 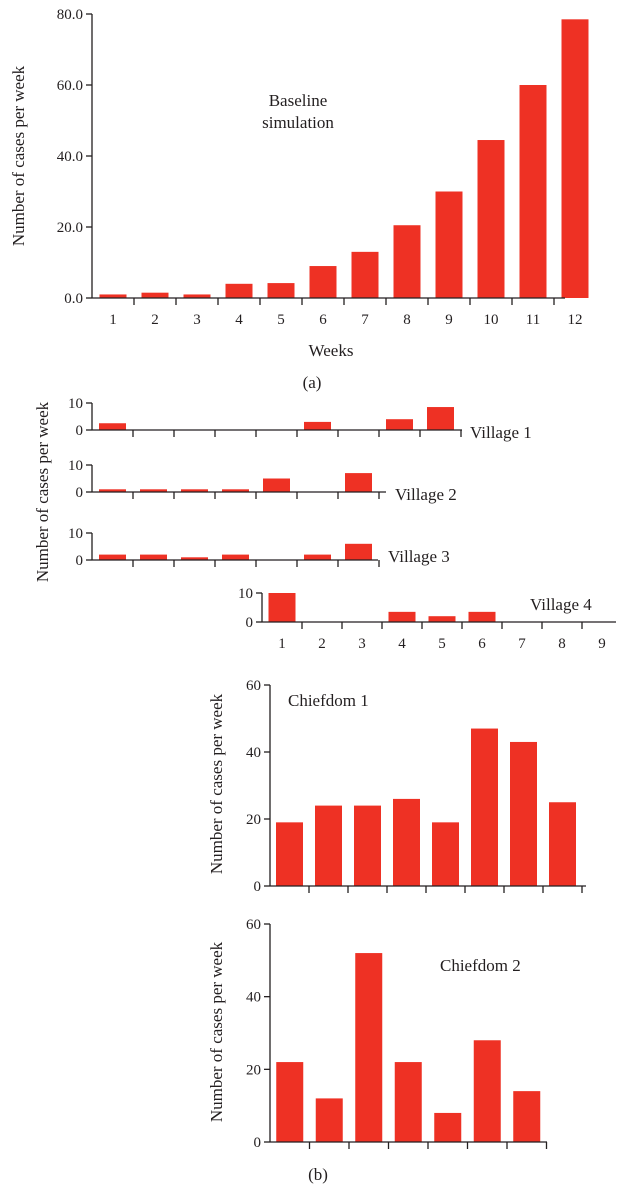 I want to click on village-2-annotation: Village 2, so click(x=426, y=494).